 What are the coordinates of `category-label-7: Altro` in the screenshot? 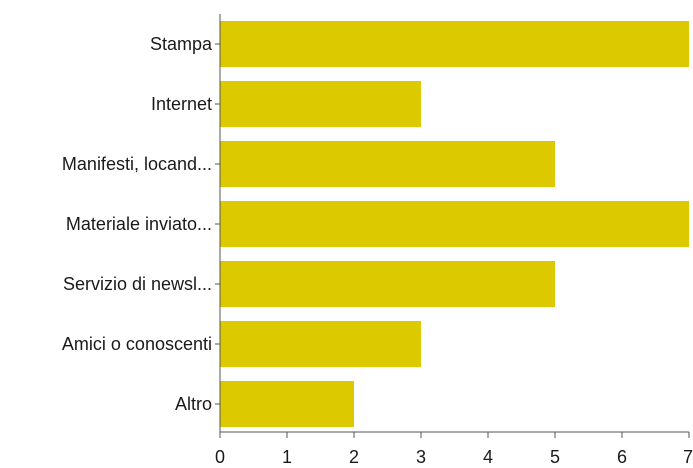 It's located at (193, 404).